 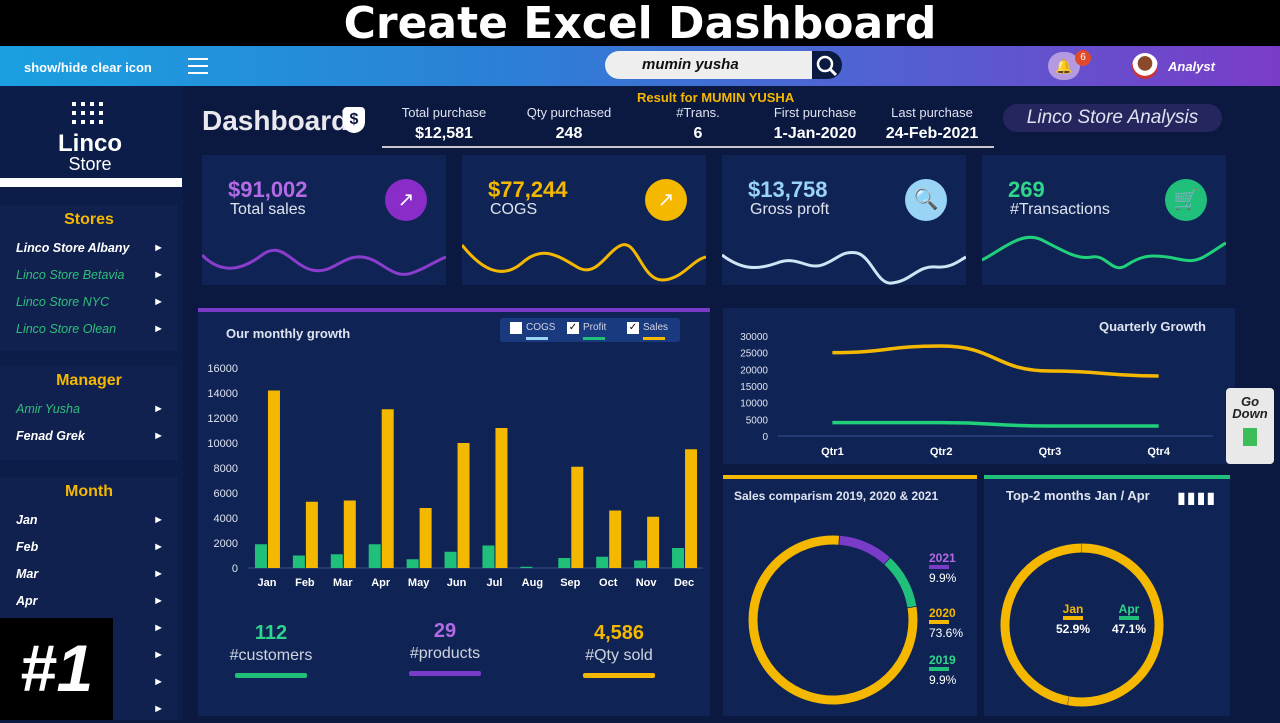 I want to click on go-down-button: Go Down, so click(x=1250, y=426).